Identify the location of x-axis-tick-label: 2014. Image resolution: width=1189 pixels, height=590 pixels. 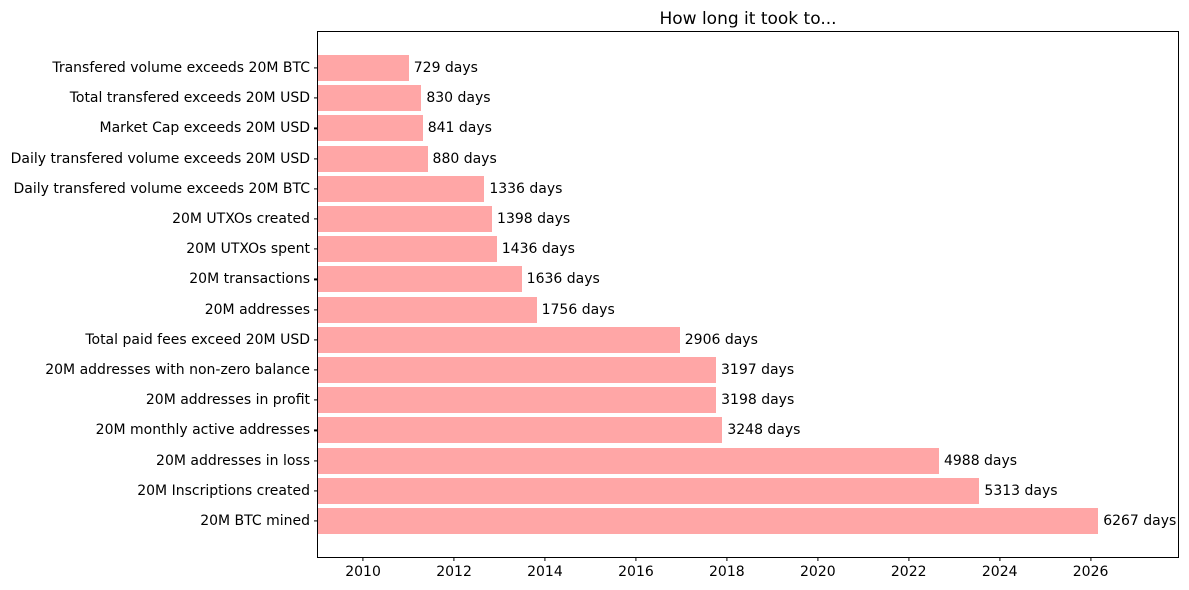
(545, 572).